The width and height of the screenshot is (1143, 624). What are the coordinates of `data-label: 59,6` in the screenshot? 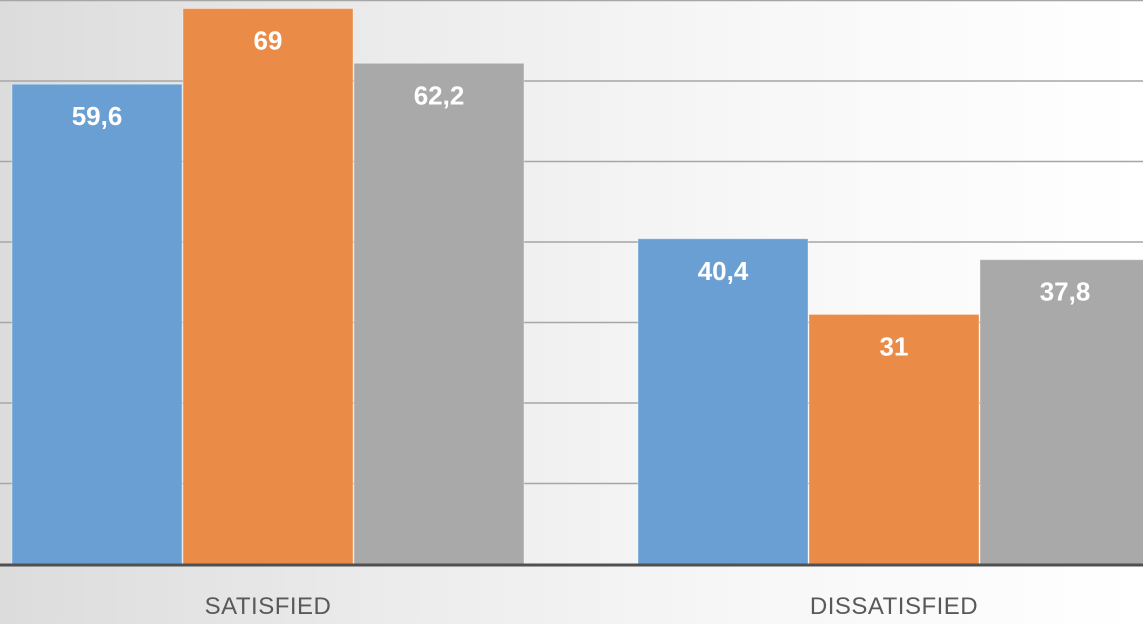 It's located at (97, 116).